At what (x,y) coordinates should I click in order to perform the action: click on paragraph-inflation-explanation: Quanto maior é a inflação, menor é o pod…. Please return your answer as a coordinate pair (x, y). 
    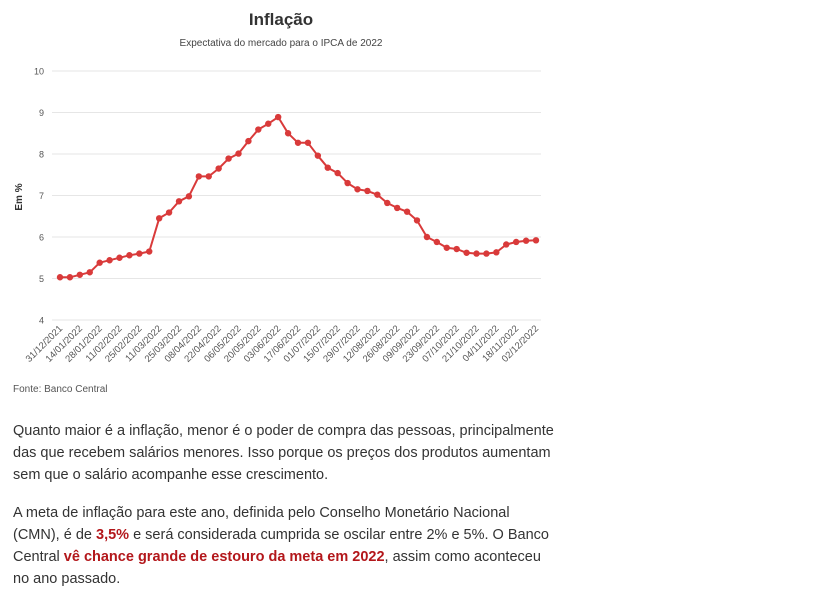
    Looking at the image, I should click on (283, 453).